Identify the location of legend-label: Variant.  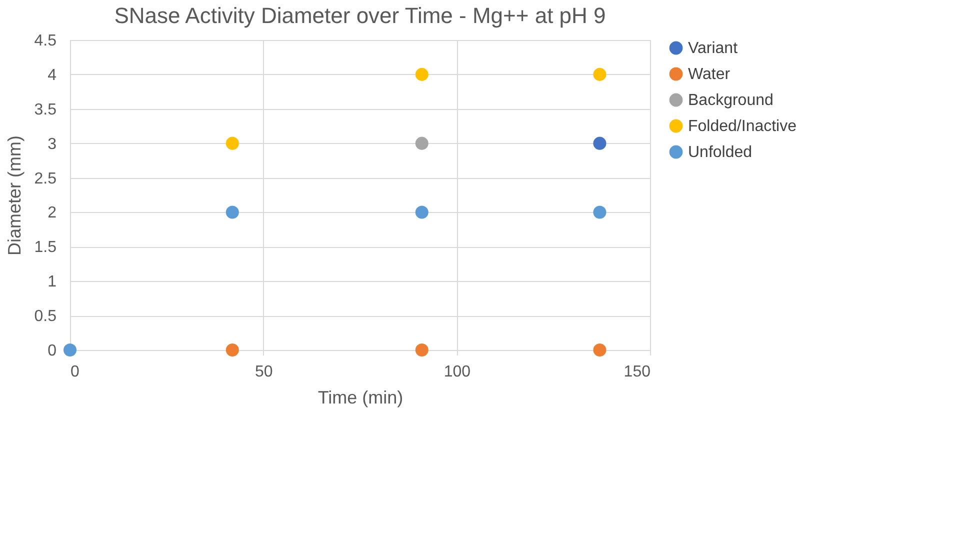
(713, 48).